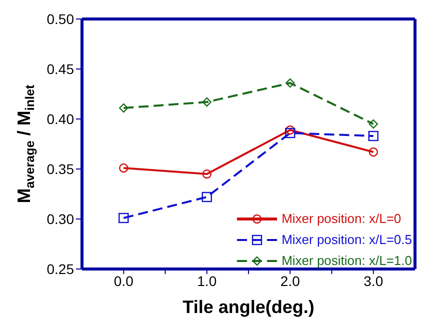 This screenshot has width=432, height=331. What do you see at coordinates (207, 280) in the screenshot?
I see `x-tick-label: 1.0` at bounding box center [207, 280].